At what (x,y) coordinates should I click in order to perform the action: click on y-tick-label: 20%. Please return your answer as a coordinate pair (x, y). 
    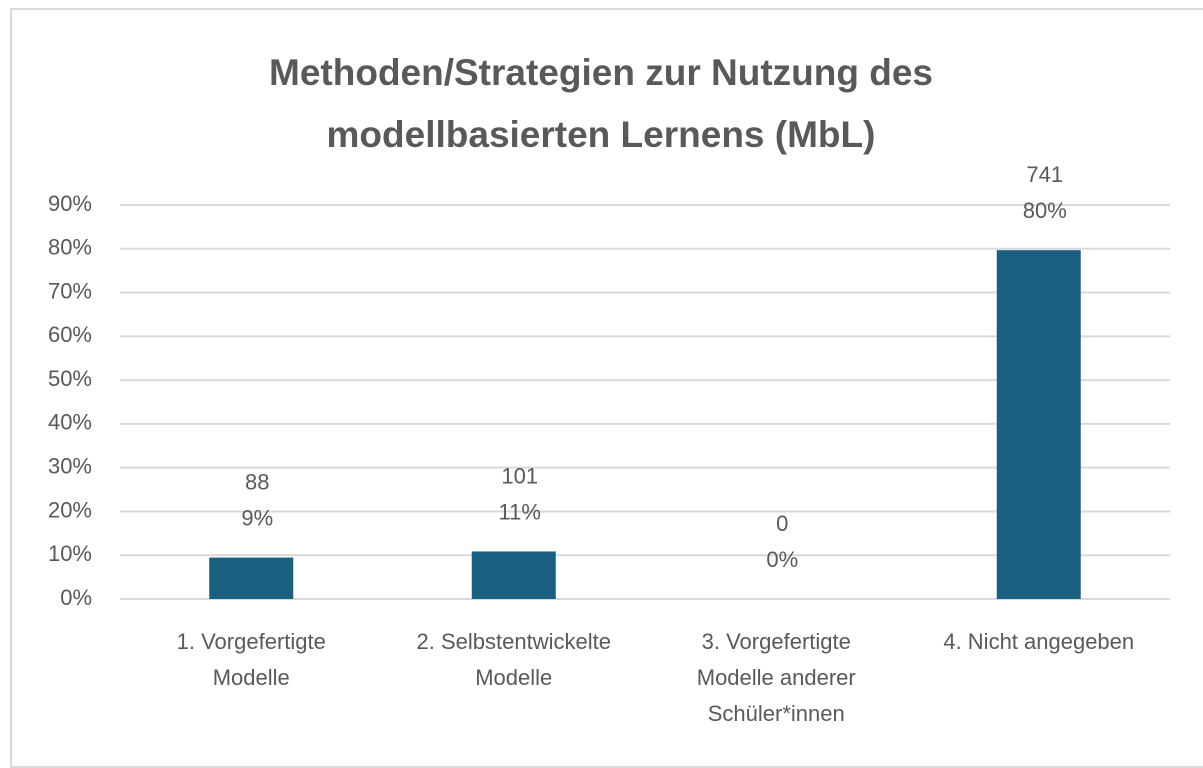
    Looking at the image, I should click on (70, 509).